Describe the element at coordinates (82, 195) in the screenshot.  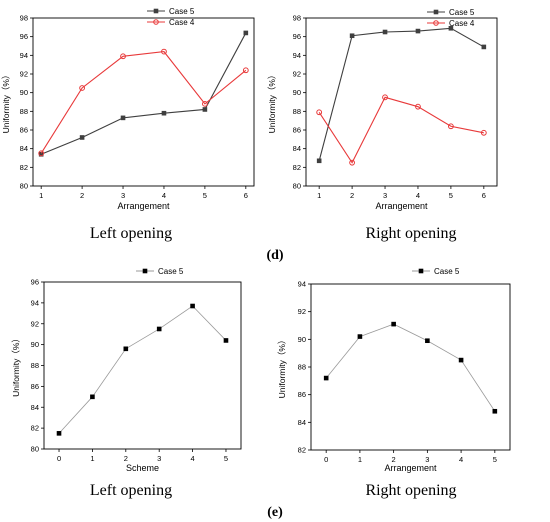
I see `x-tick-label: 2` at that location.